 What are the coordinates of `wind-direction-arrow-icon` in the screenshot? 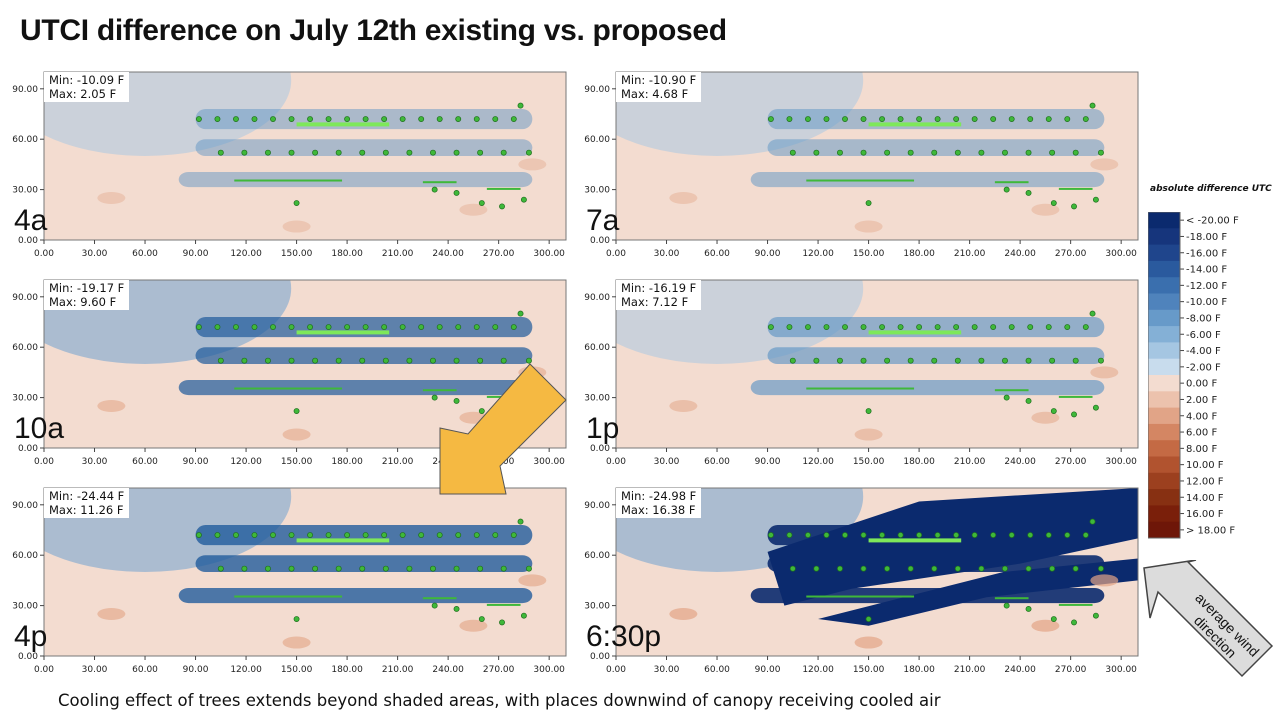 It's located at (1208, 619).